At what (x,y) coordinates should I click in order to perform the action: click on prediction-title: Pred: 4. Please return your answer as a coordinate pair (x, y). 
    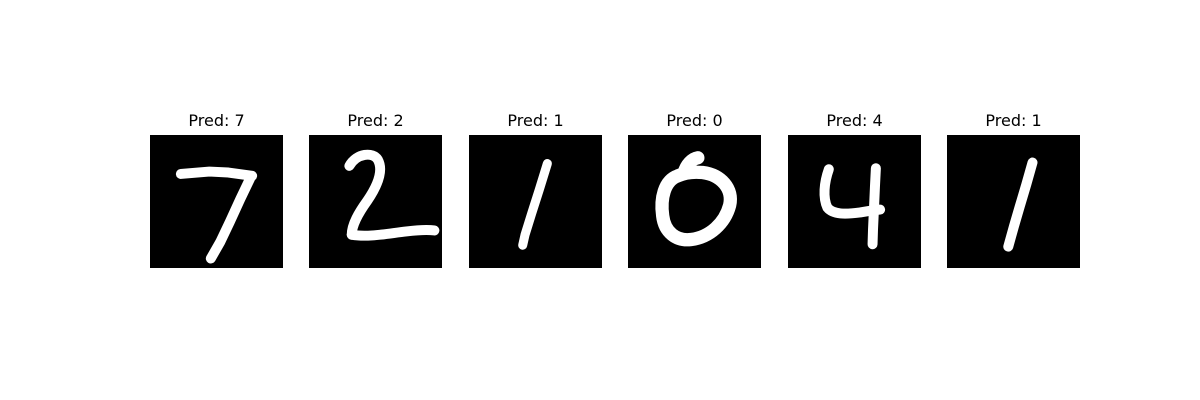
    Looking at the image, I should click on (854, 120).